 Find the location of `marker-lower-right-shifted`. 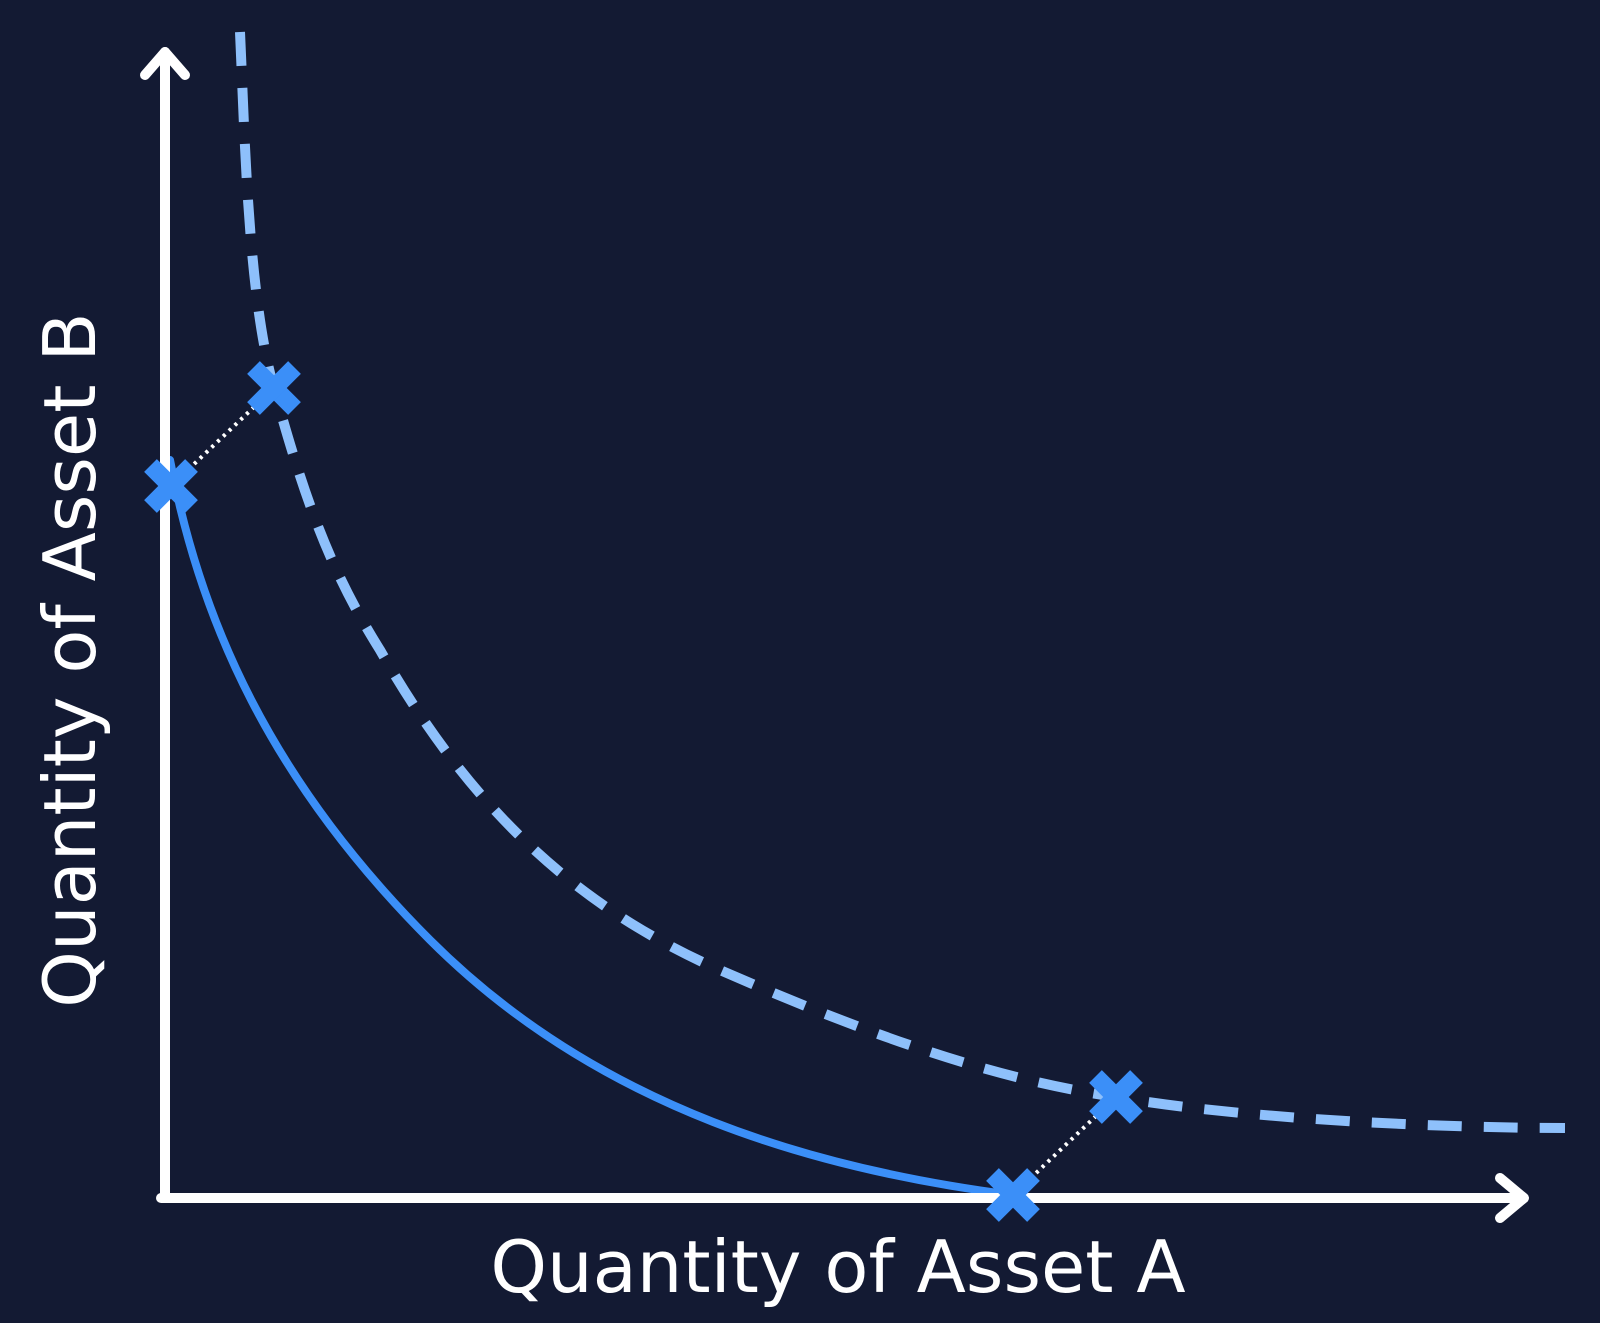

marker-lower-right-shifted is located at coordinates (1116, 1097).